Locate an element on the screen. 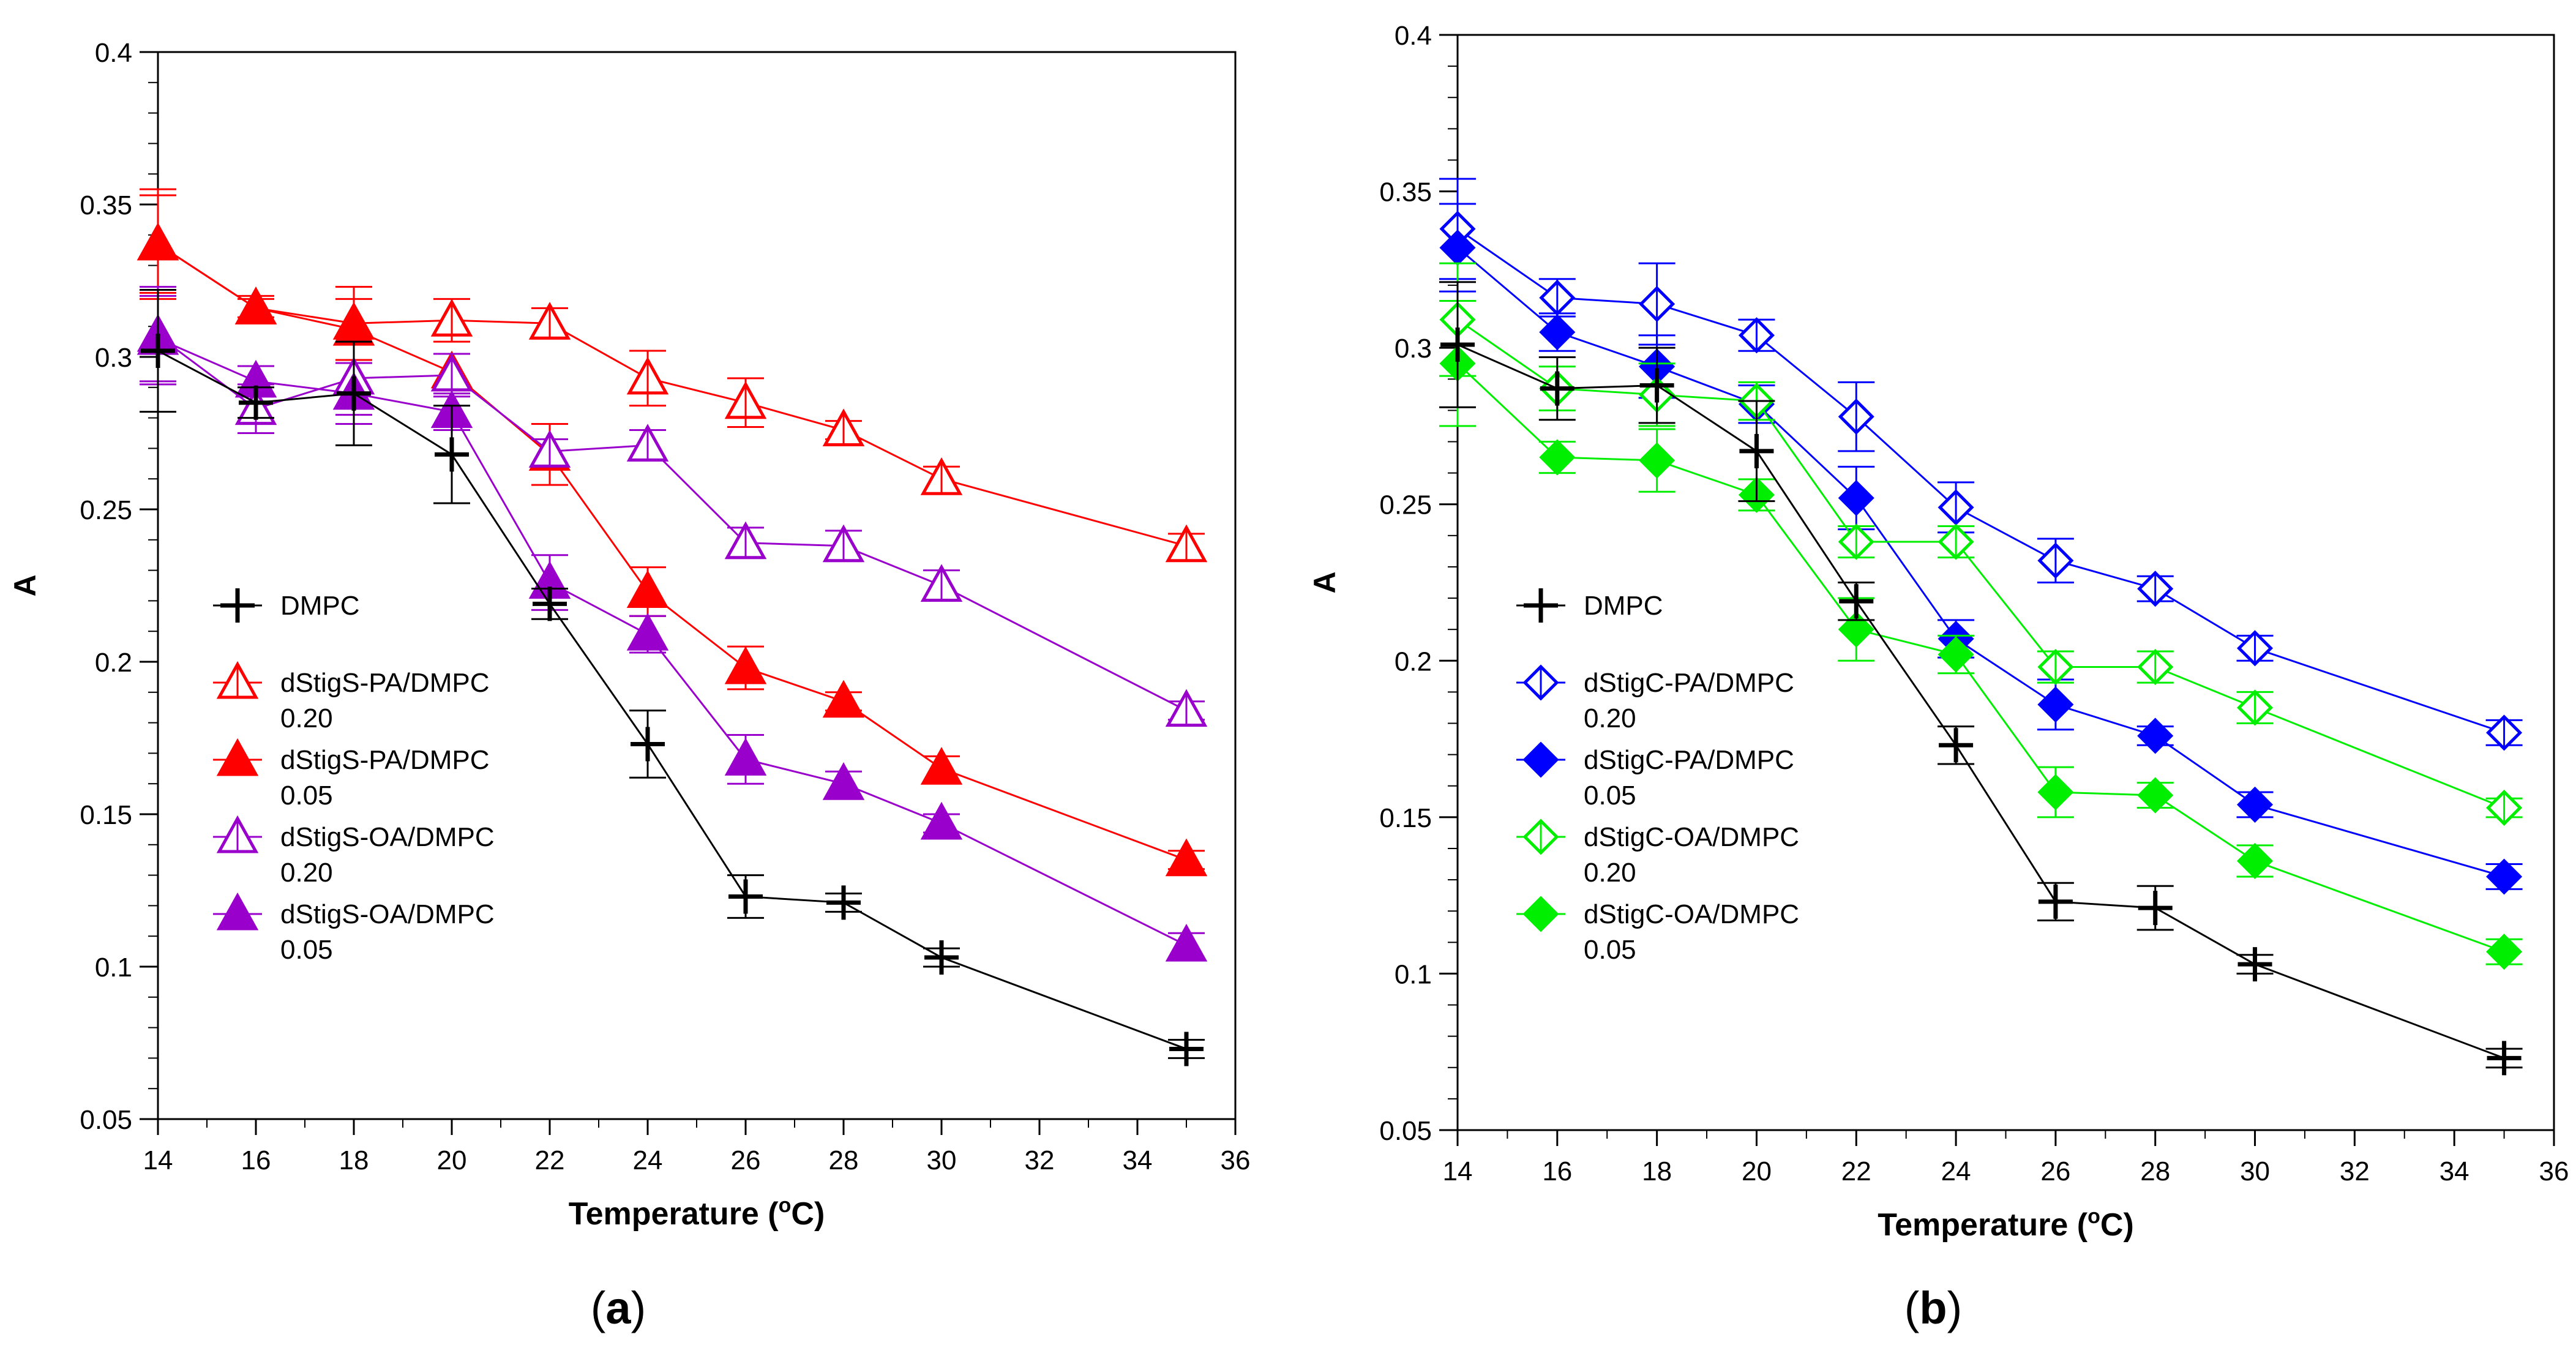 The width and height of the screenshot is (2576, 1356). x-tick-label: 20 is located at coordinates (1757, 1171).